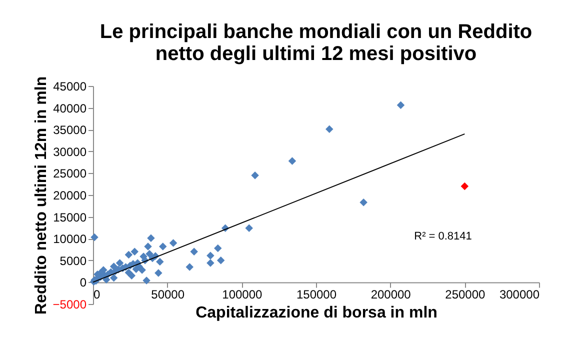  I want to click on y-axis-title: Reddito netto ultimi 12m in mln, so click(41, 195).